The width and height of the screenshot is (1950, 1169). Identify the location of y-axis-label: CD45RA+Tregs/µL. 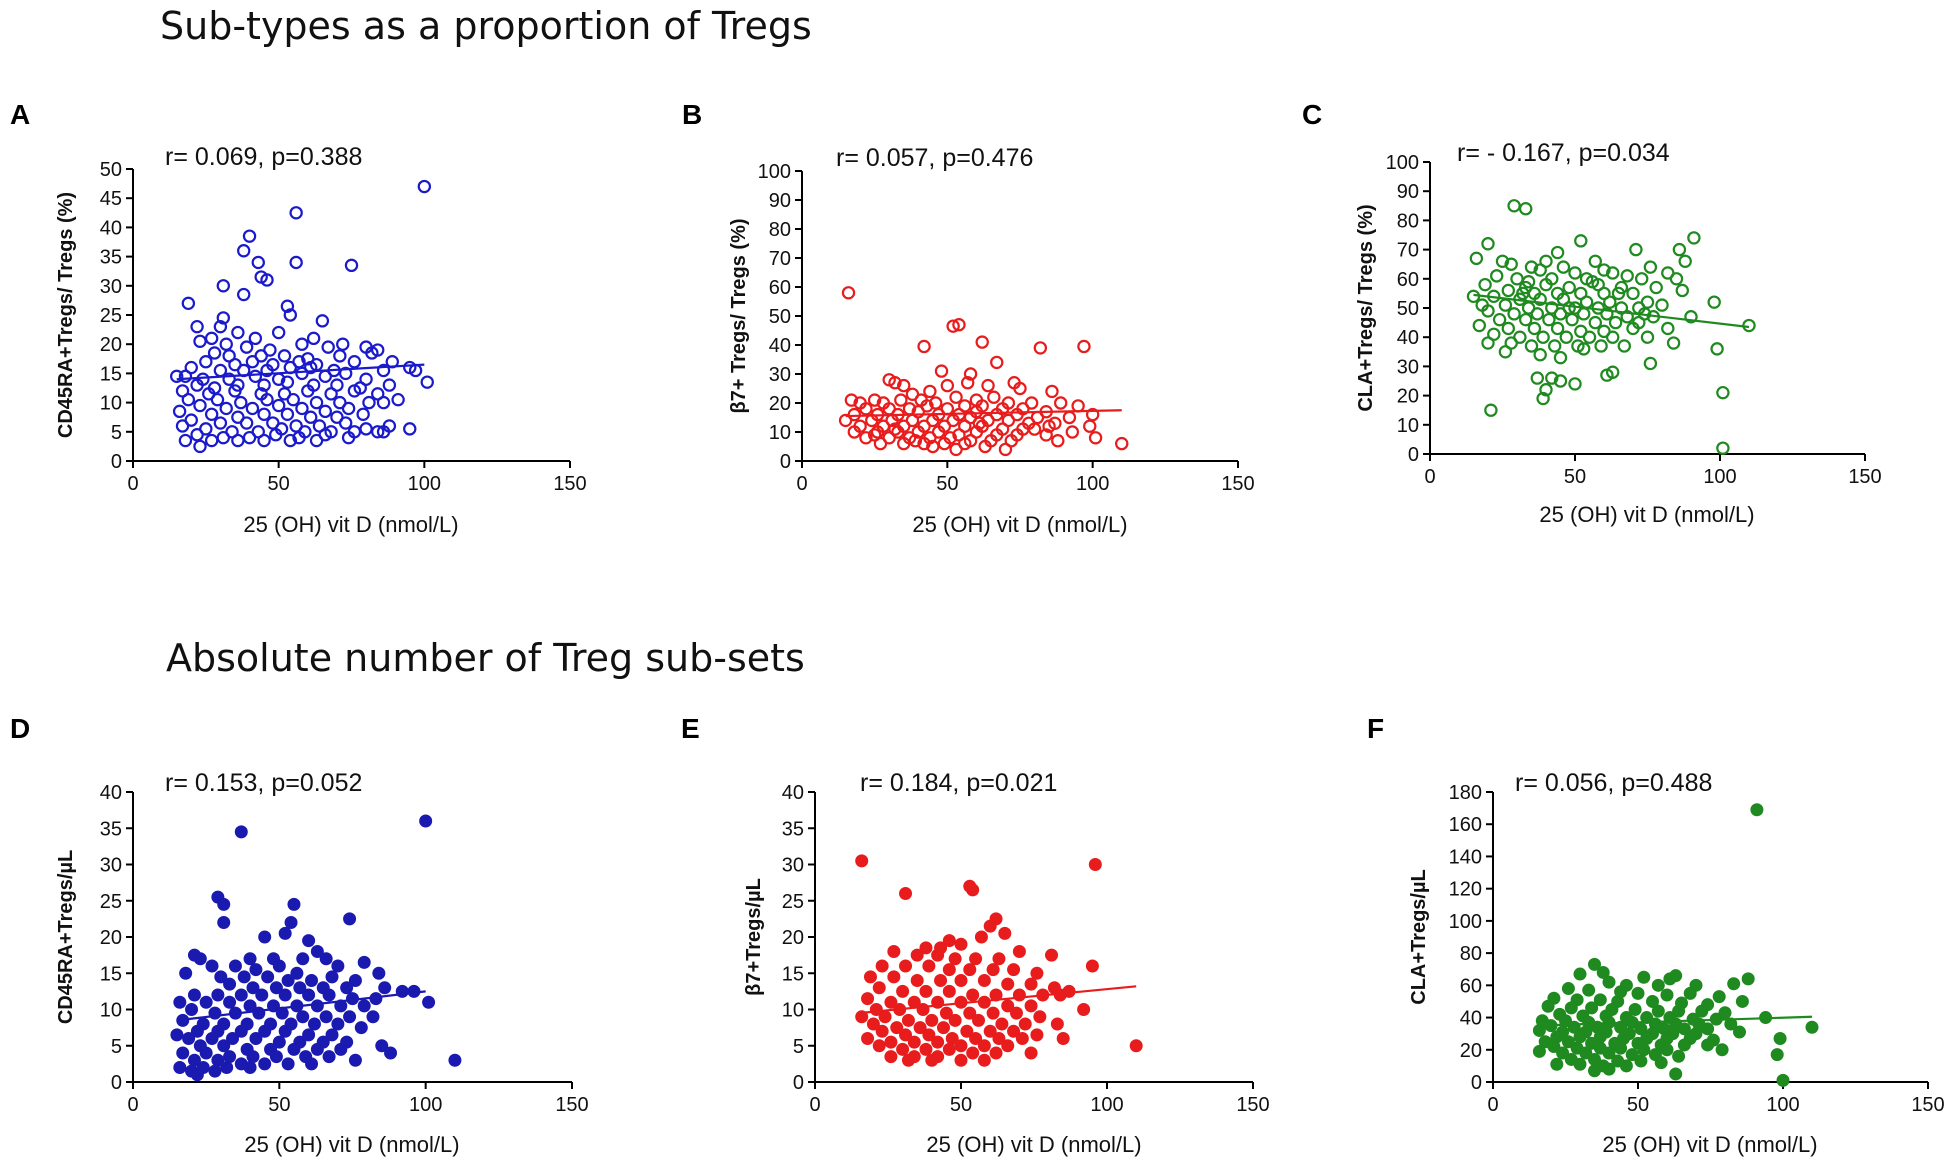
(66, 937).